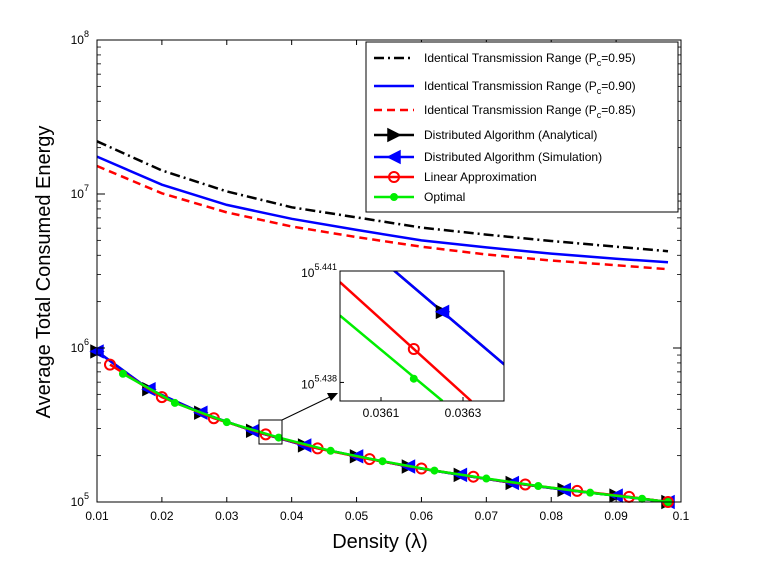 The height and width of the screenshot is (565, 761). I want to click on x-tick-label: 0.07, so click(487, 516).